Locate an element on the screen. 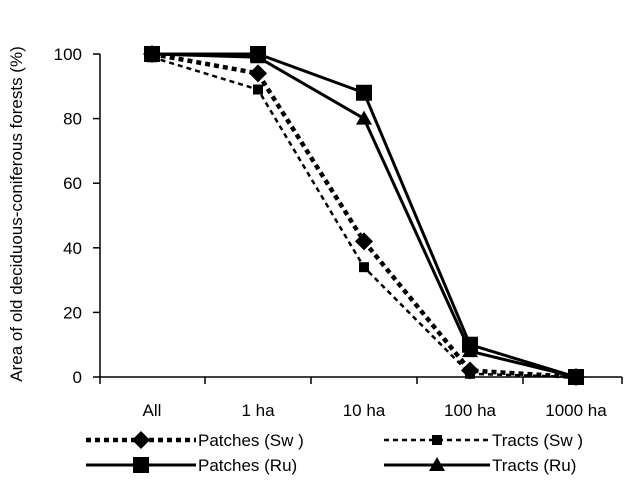 The image size is (624, 489). x-tick-labels: All 1 ha 10 ha 100 ha 1000 ha is located at coordinates (375, 410).